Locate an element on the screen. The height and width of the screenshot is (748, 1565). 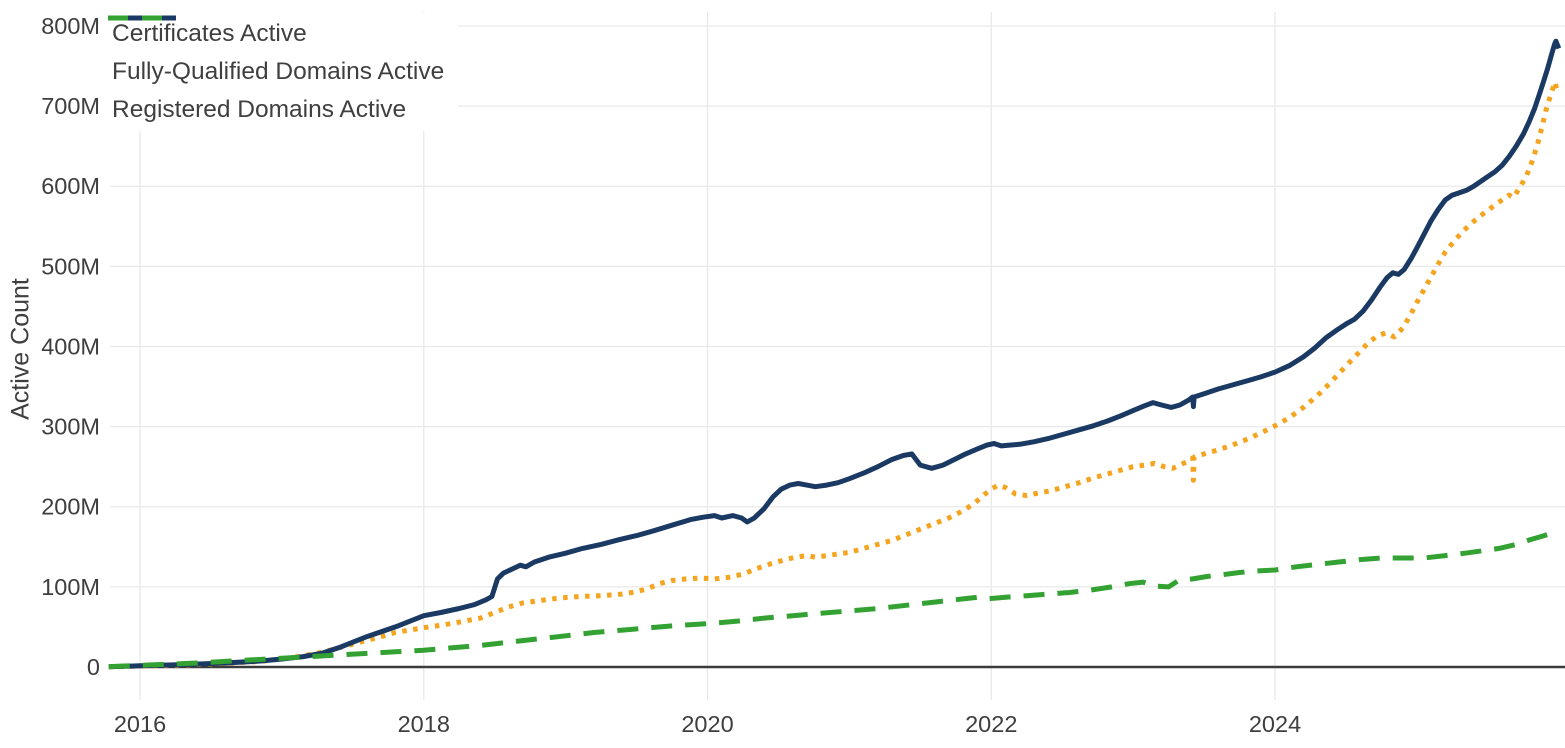
legend-label: Fully-Qualified Domains Active is located at coordinates (278, 71).